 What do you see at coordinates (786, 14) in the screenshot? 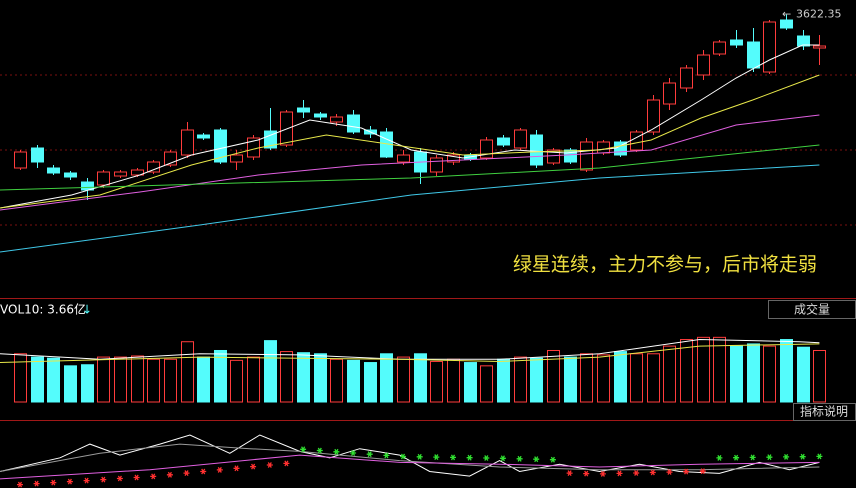
I see `high-arrow: ←` at bounding box center [786, 14].